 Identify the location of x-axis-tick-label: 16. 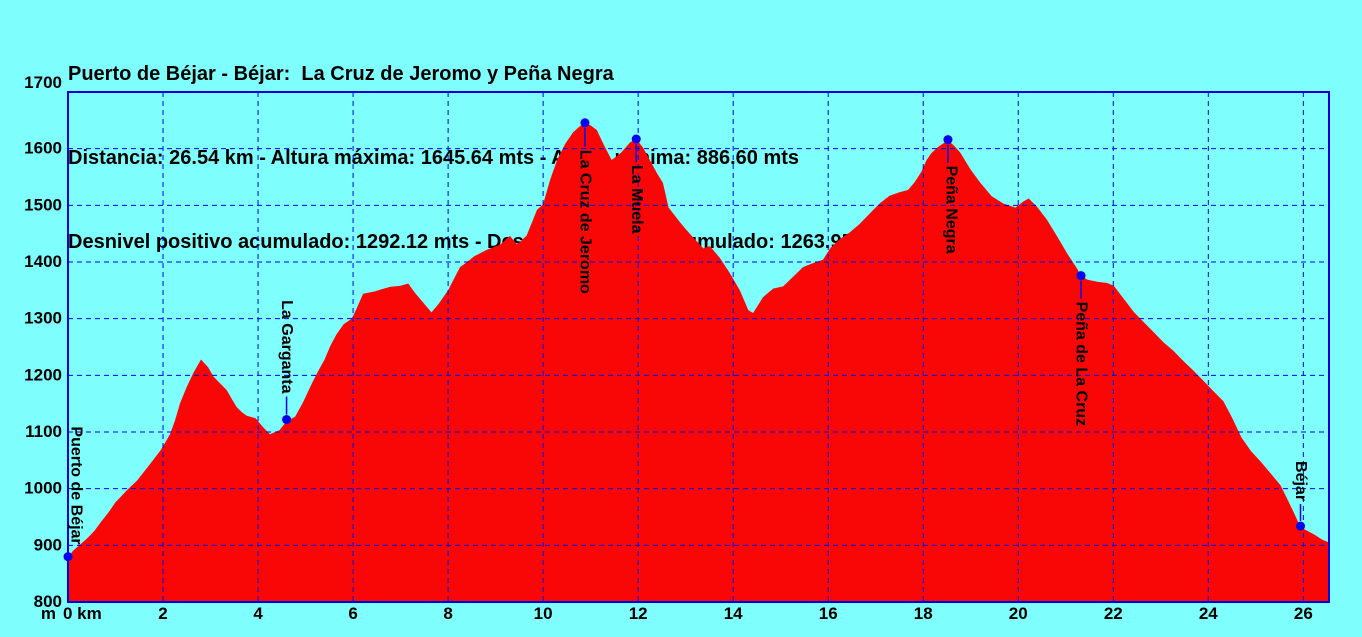
(828, 613).